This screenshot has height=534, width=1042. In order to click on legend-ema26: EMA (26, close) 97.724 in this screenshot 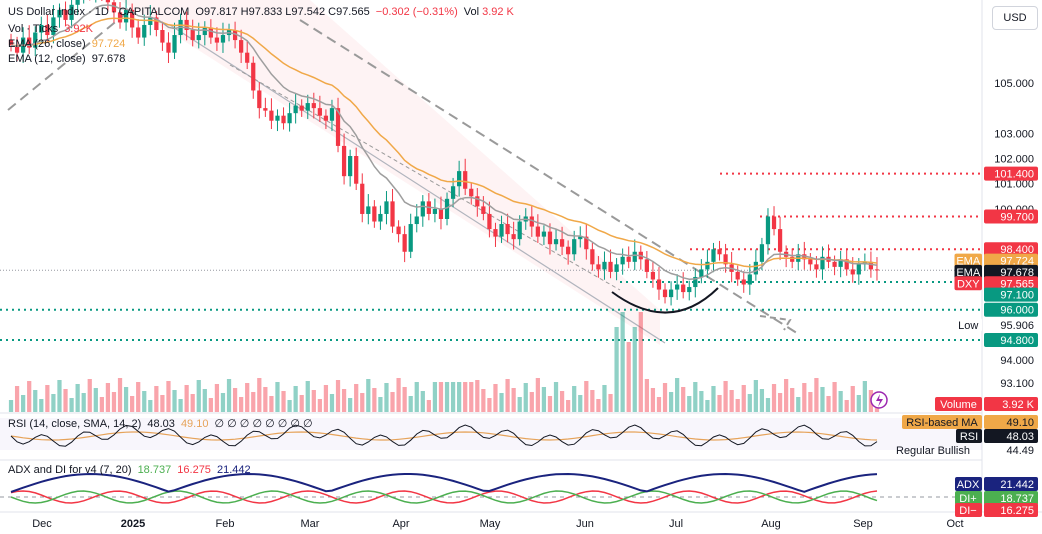, I will do `click(68, 44)`.